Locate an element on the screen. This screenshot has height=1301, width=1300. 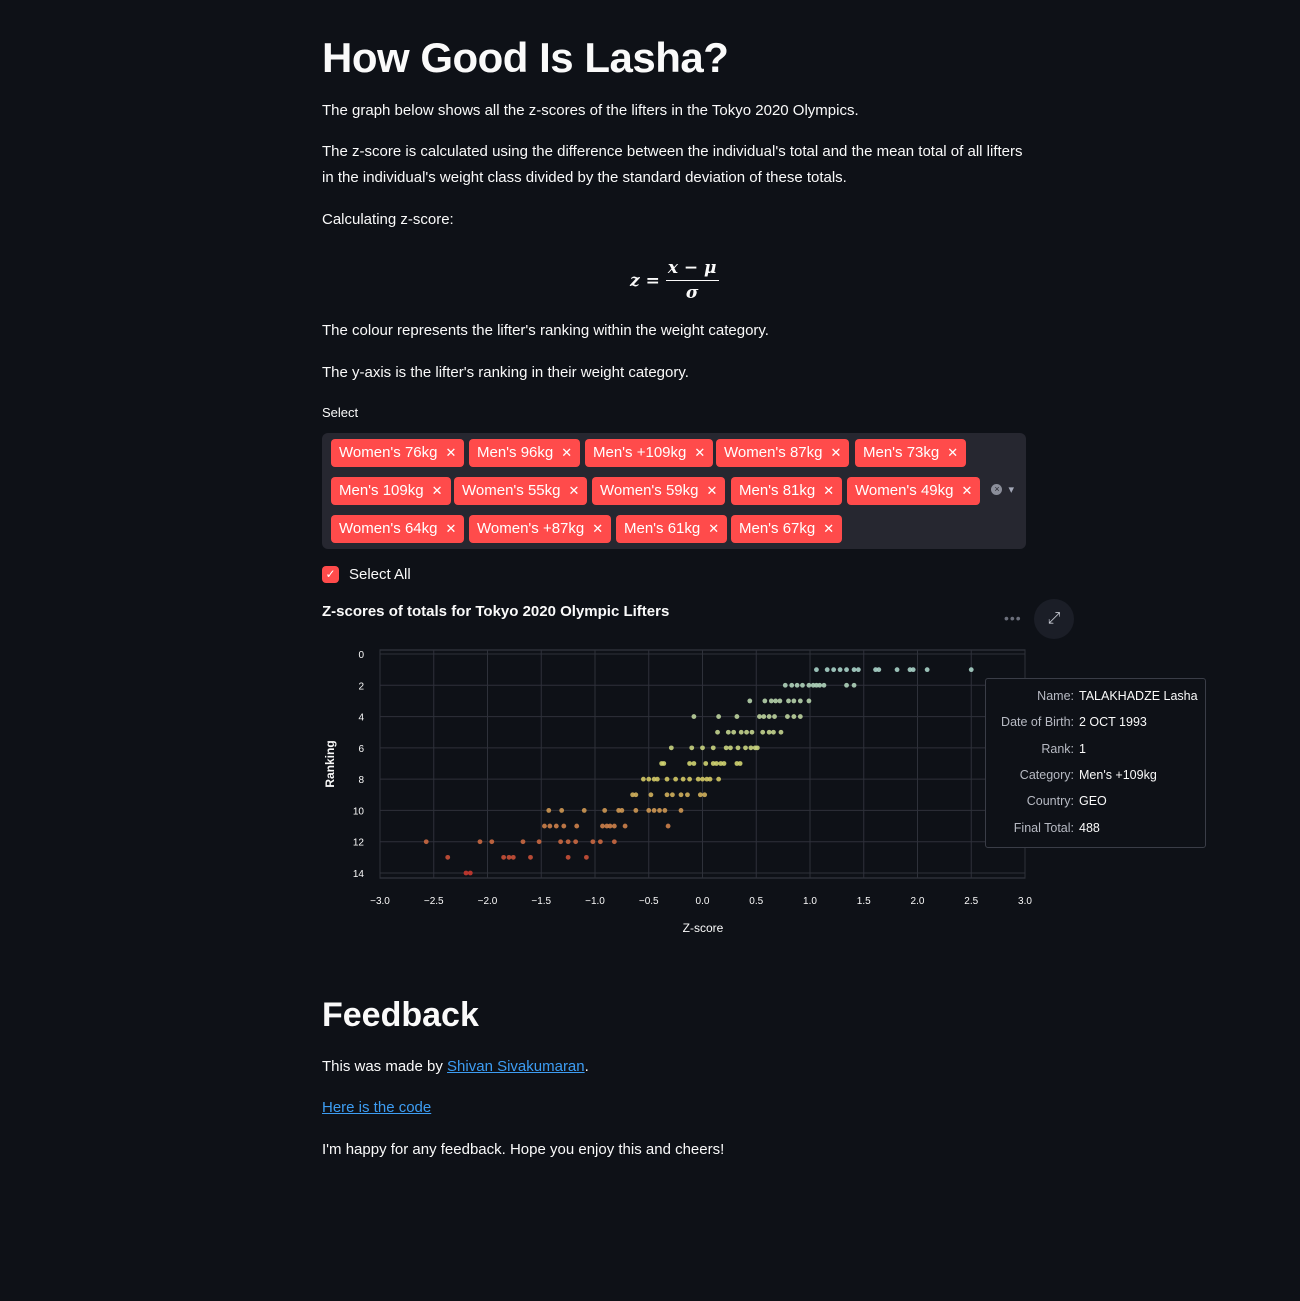
select-all-checkbox: ✓ is located at coordinates (330, 574).